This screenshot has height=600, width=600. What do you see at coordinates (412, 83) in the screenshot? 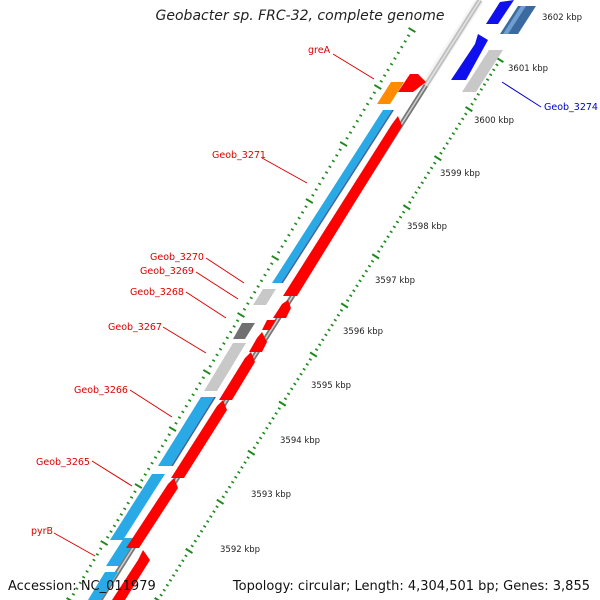
I see `gene-greA-adjacent` at bounding box center [412, 83].